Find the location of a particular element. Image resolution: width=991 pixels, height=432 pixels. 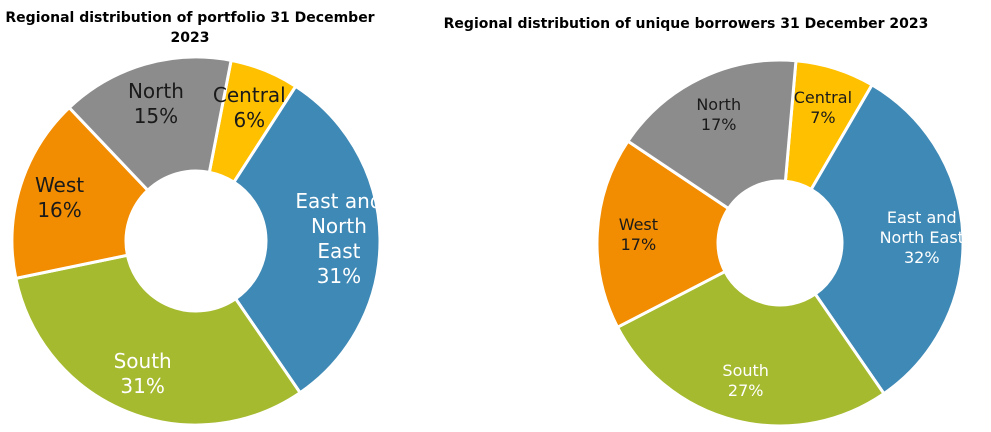

slice-label: East and North East 32% is located at coordinates (922, 238).